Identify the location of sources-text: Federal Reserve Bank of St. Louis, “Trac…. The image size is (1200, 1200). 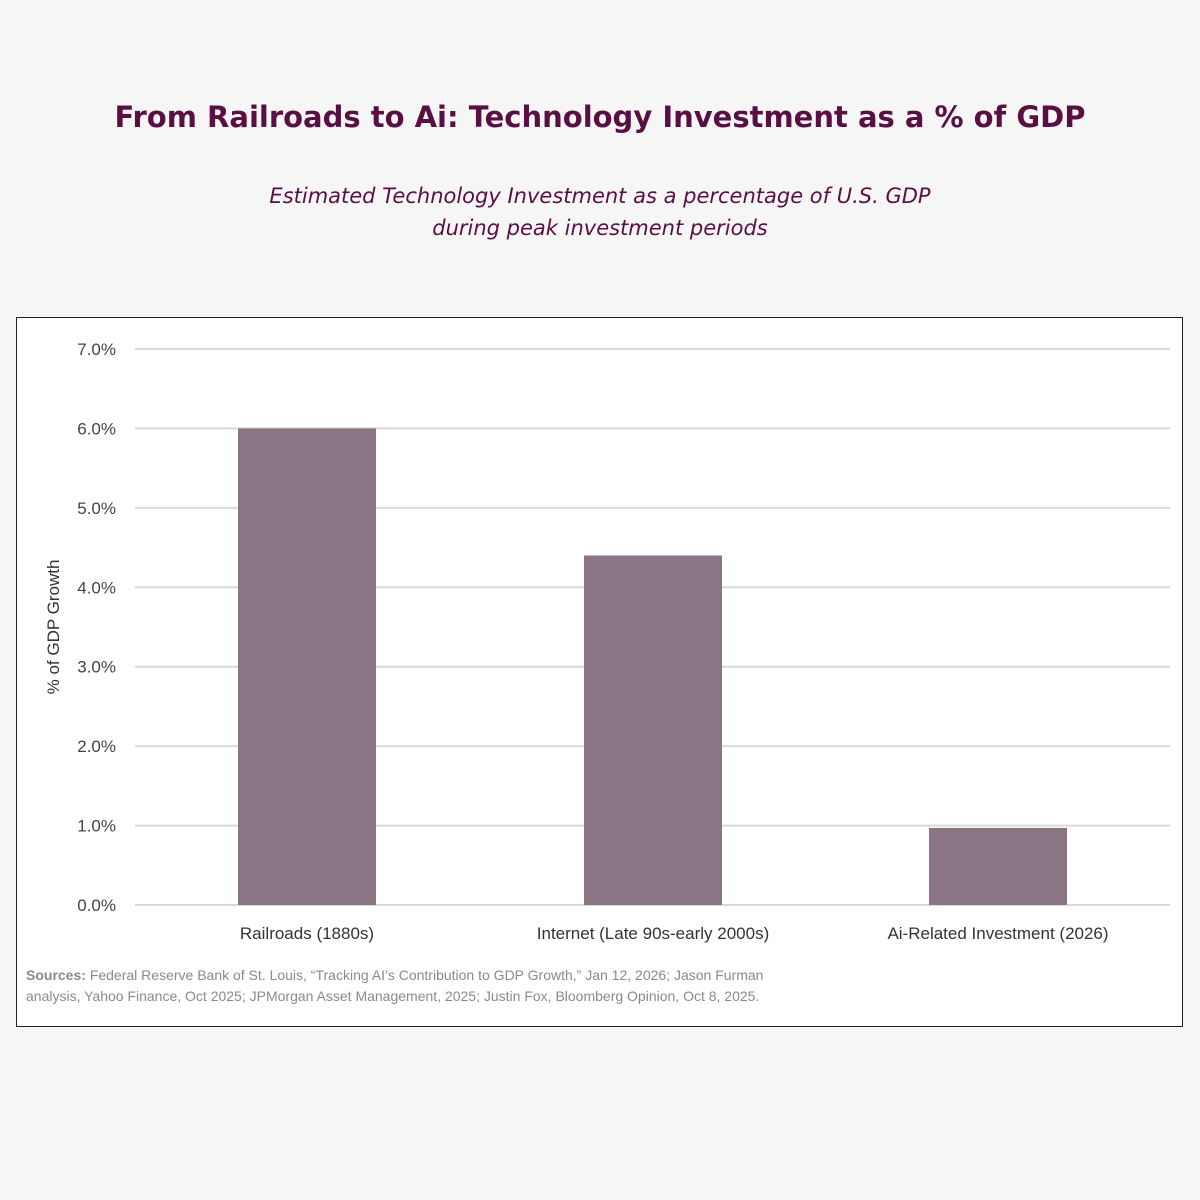
(395, 985).